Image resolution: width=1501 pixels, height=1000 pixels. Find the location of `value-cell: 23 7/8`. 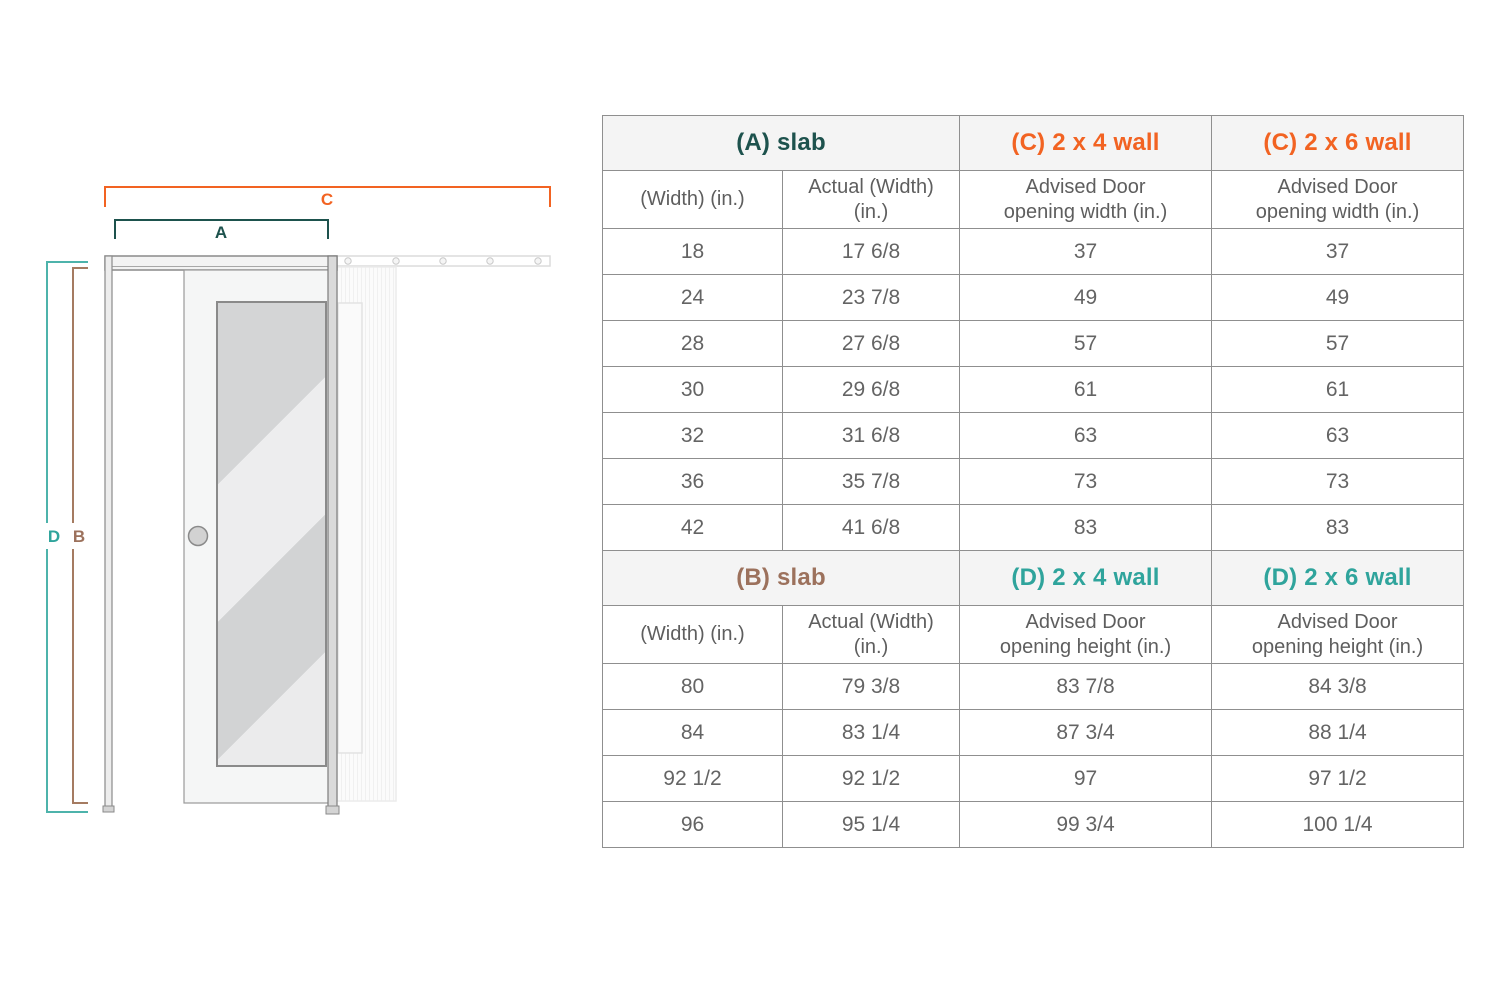

value-cell: 23 7/8 is located at coordinates (871, 297).